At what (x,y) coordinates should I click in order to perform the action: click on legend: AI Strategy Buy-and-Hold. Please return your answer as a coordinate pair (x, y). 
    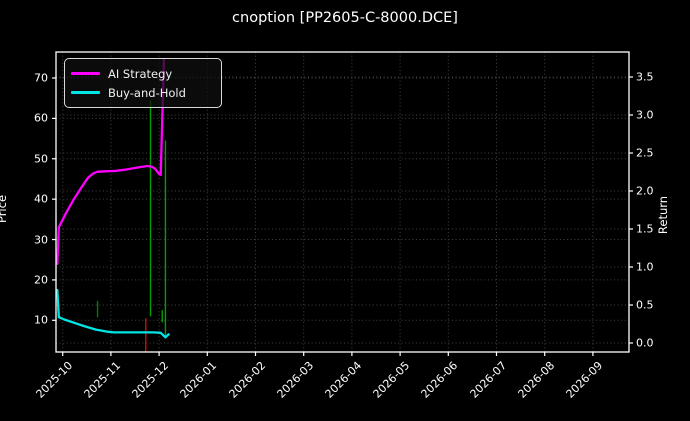
    Looking at the image, I should click on (143, 83).